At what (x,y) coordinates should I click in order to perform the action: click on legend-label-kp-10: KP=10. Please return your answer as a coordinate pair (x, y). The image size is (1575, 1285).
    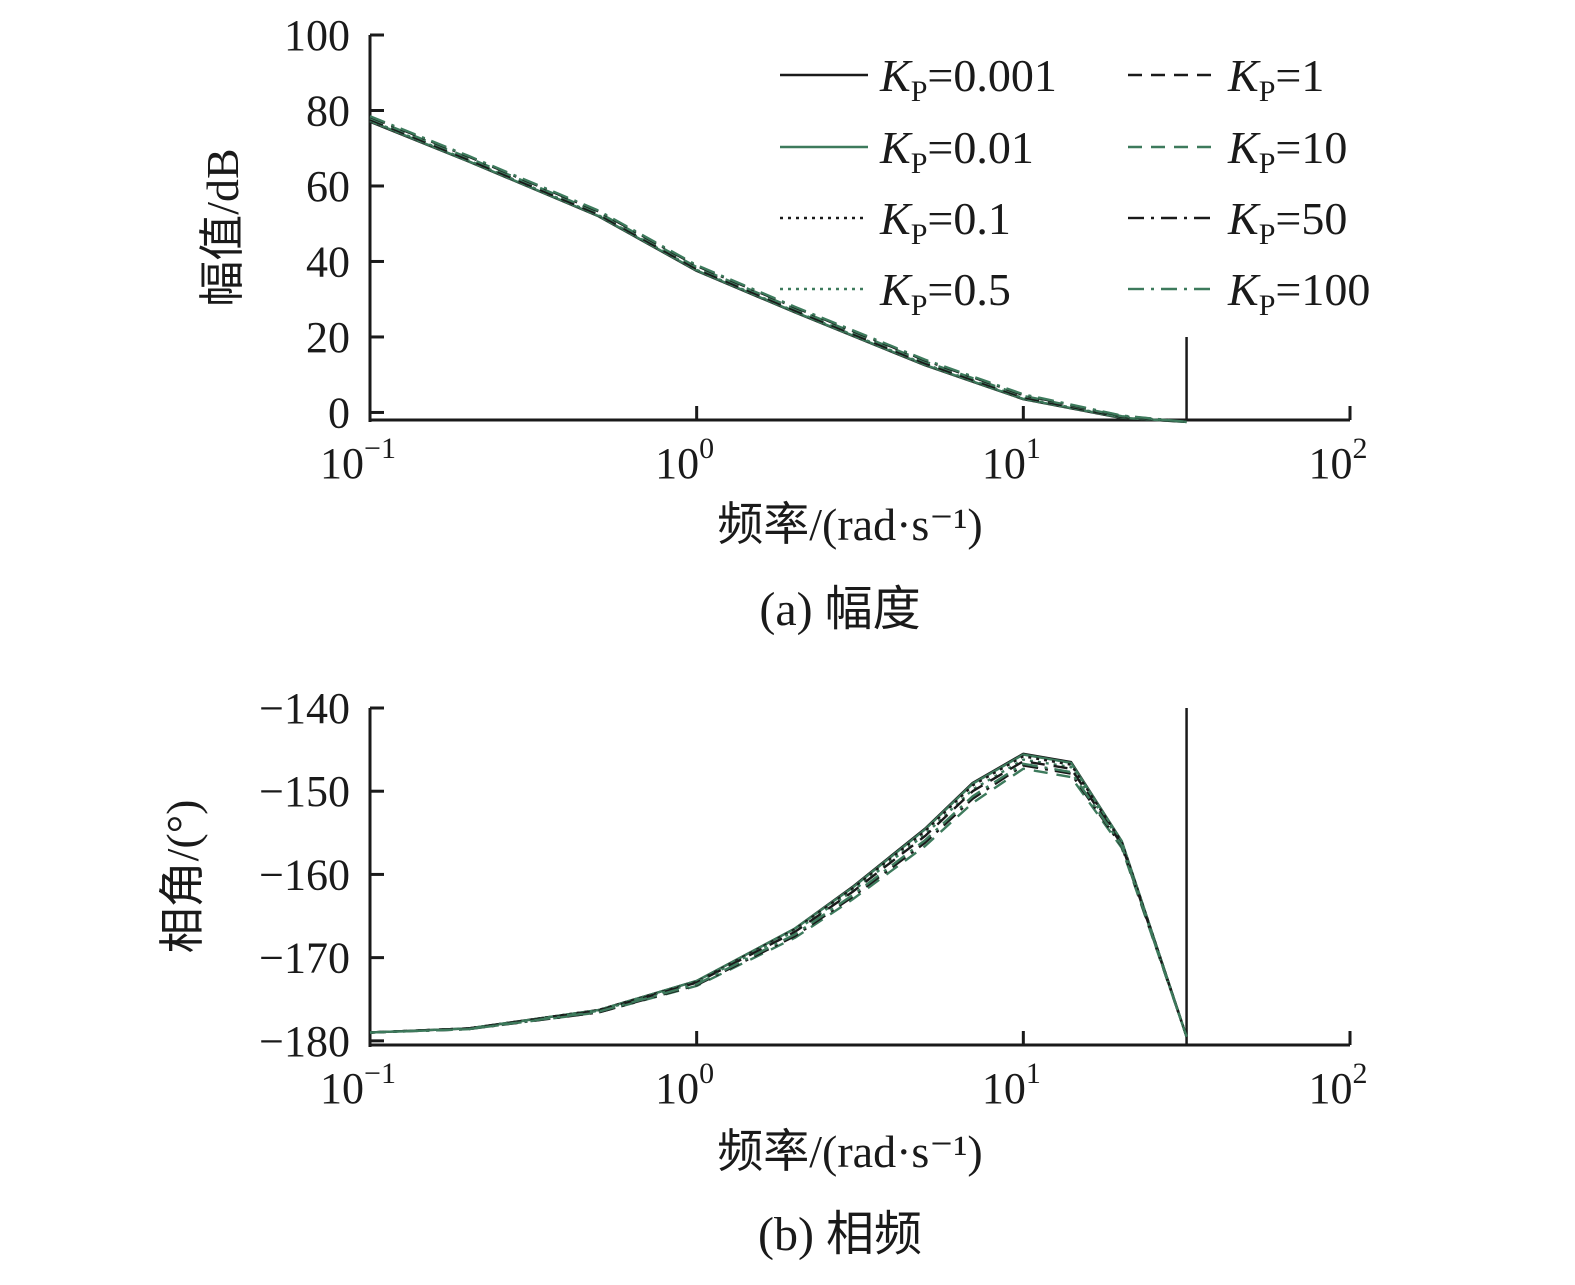
    Looking at the image, I should click on (1287, 151).